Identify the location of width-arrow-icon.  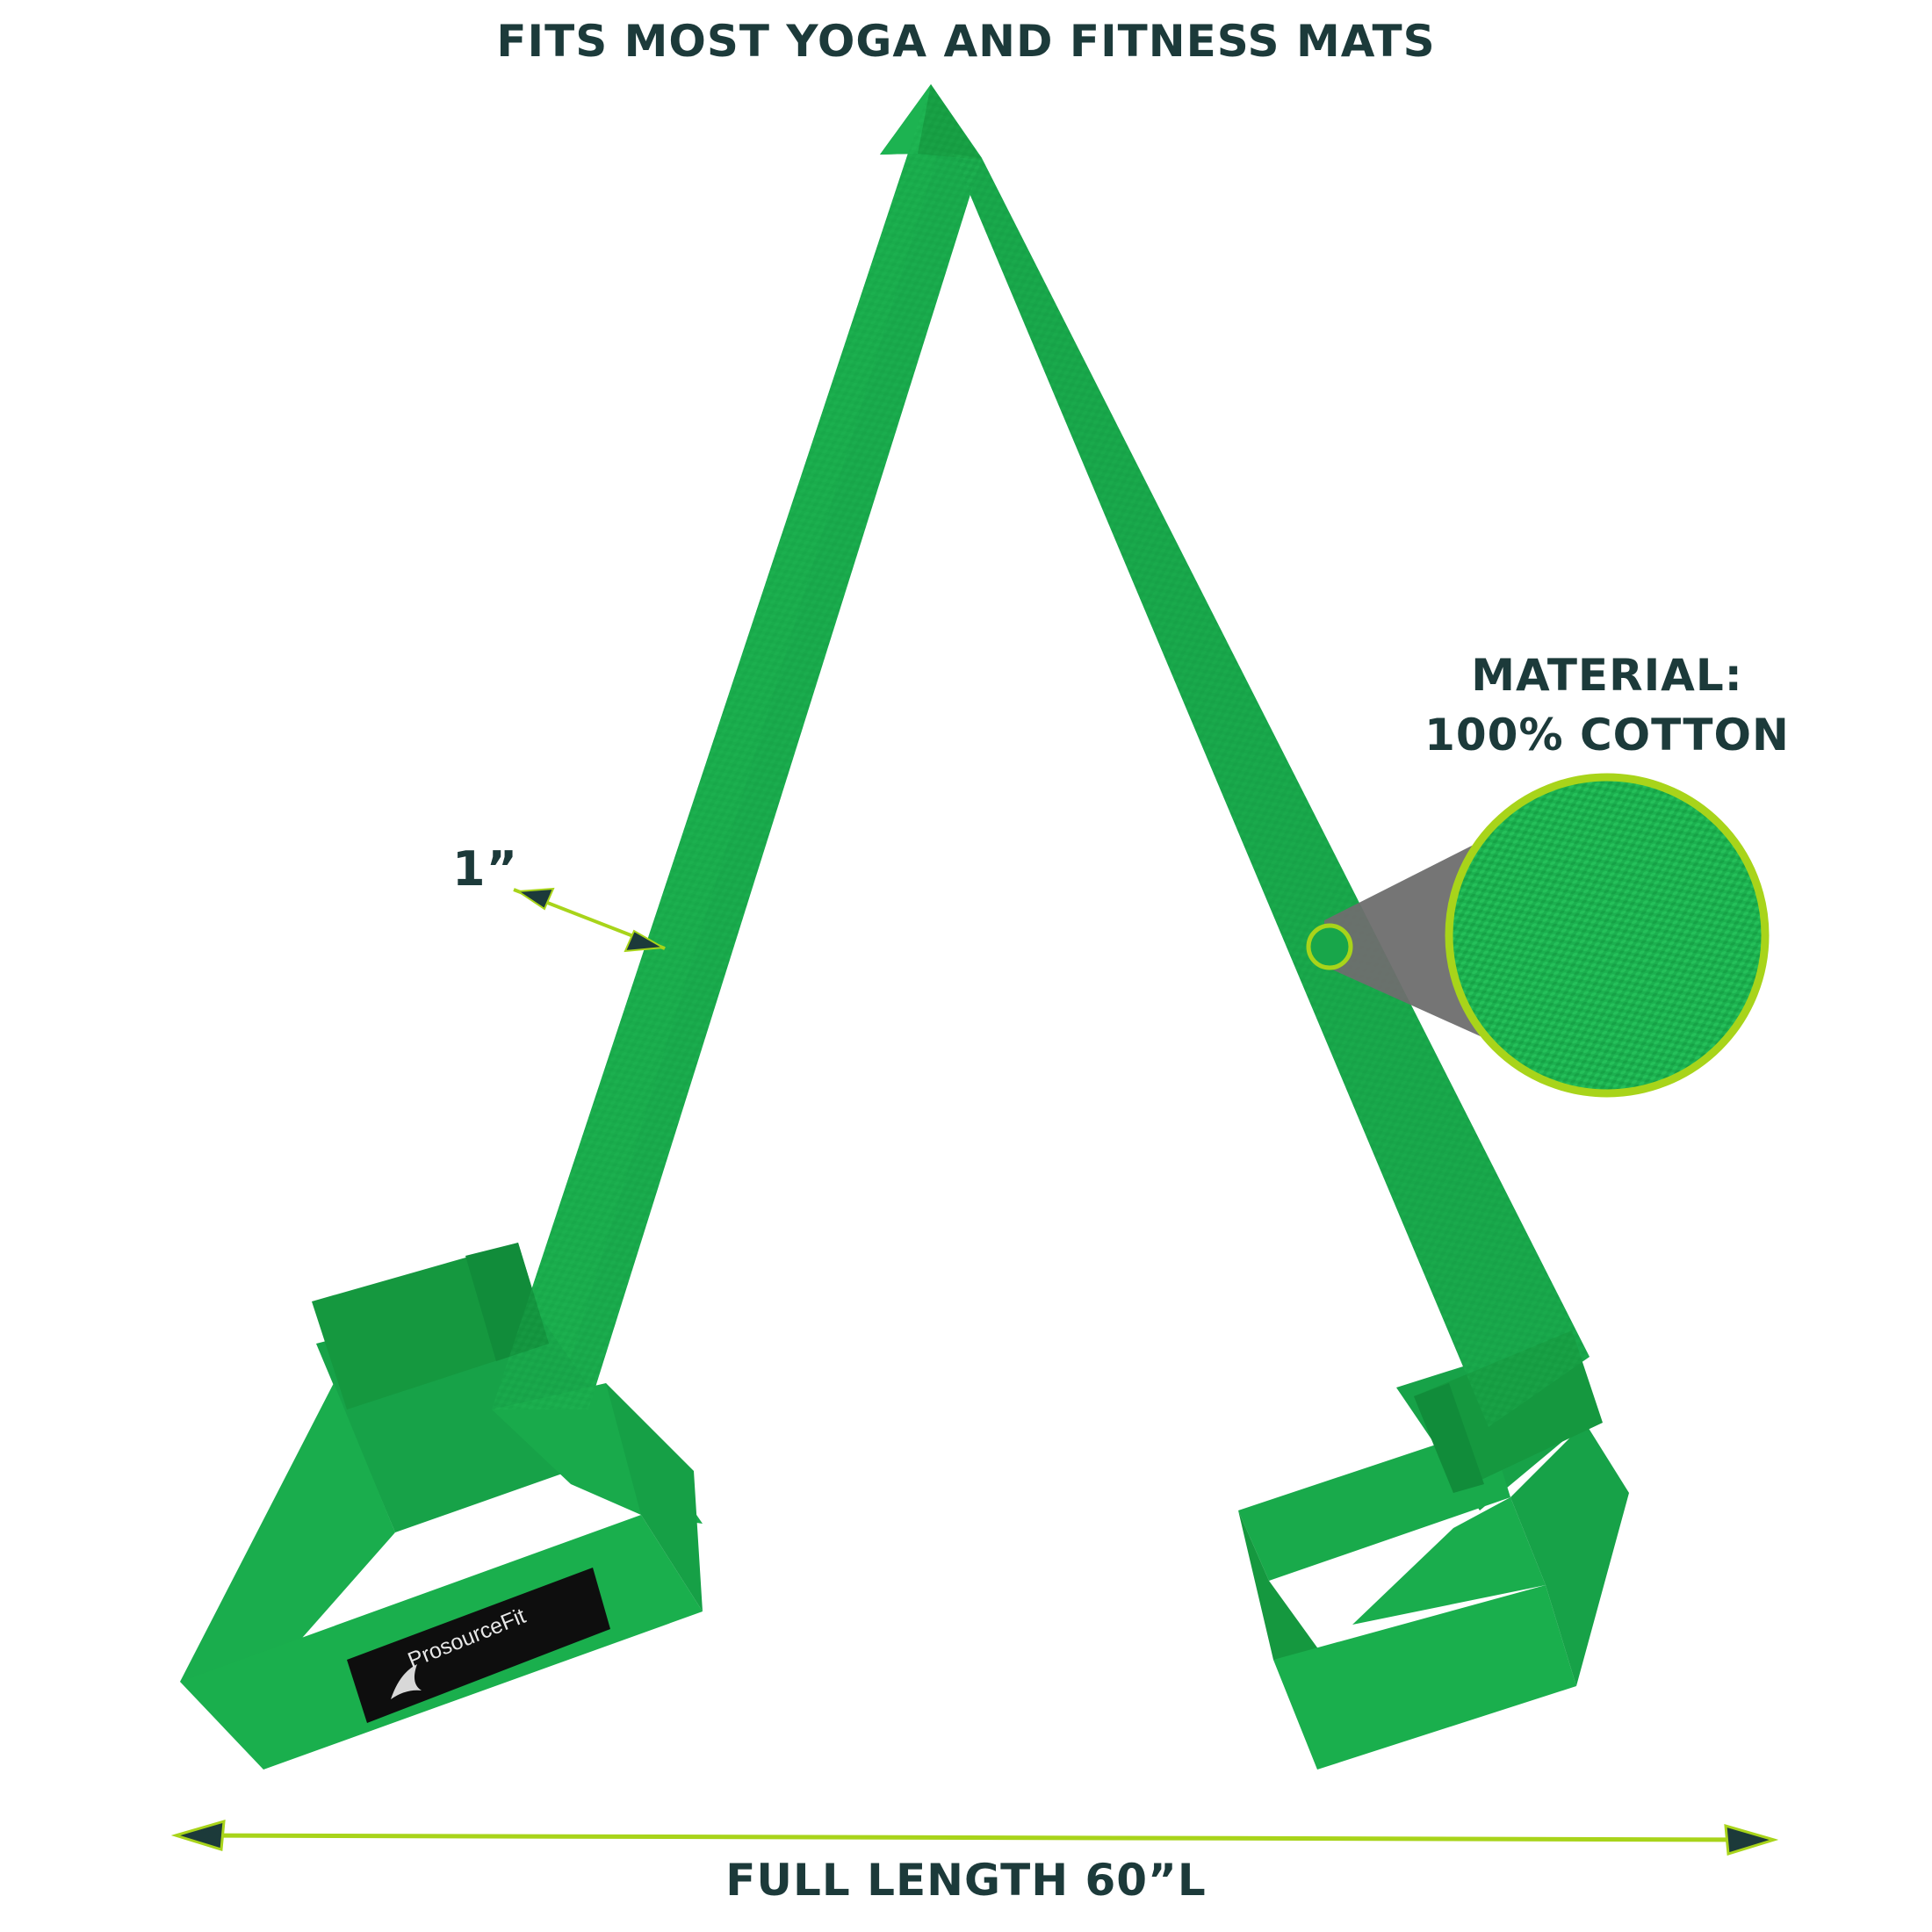
(590, 920).